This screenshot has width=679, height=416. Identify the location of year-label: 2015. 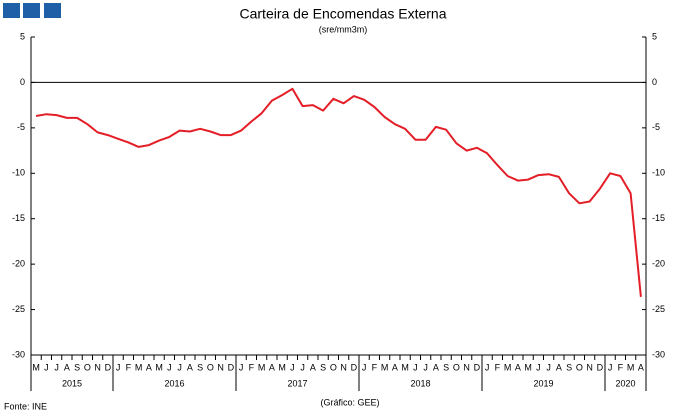
(72, 383).